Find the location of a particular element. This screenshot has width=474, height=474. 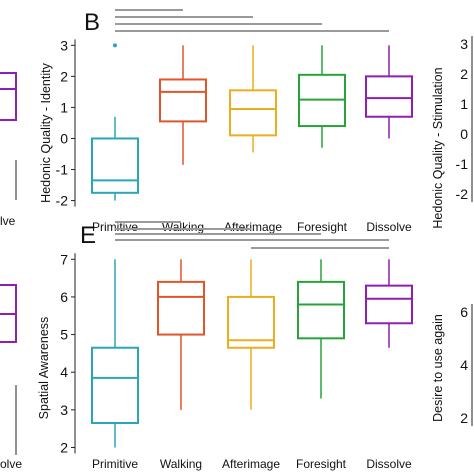

right-y-axis-title-stimulation: Hedonic Quality - Stimulation is located at coordinates (438, 147).